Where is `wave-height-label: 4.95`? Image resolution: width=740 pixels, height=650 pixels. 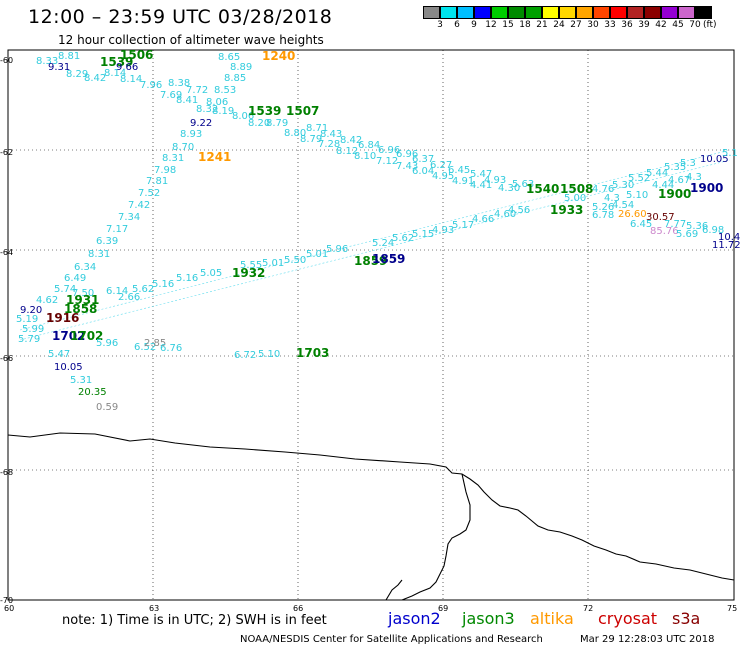 wave-height-label: 4.95 is located at coordinates (443, 176).